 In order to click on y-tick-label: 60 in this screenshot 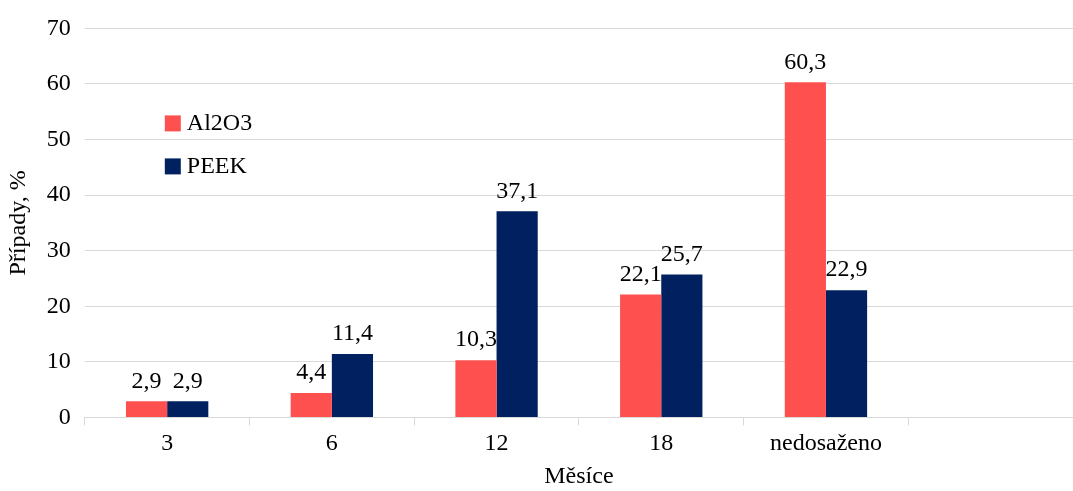, I will do `click(58, 82)`.